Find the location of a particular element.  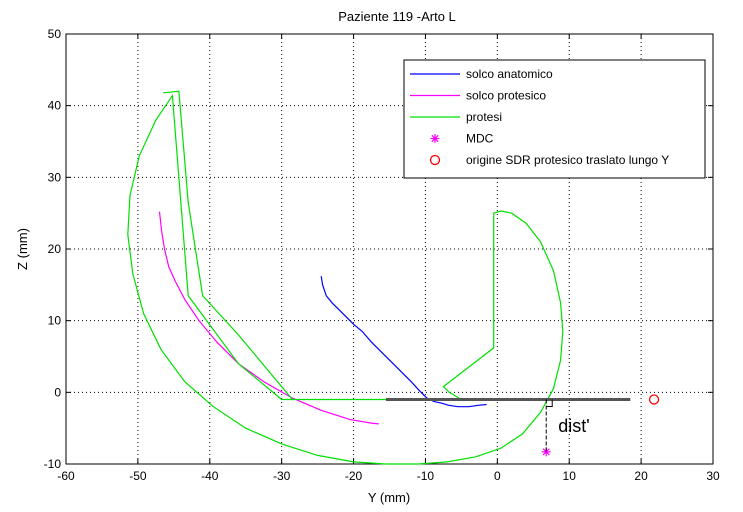

chart-title: Paziente 119 -Arto L is located at coordinates (397, 16).